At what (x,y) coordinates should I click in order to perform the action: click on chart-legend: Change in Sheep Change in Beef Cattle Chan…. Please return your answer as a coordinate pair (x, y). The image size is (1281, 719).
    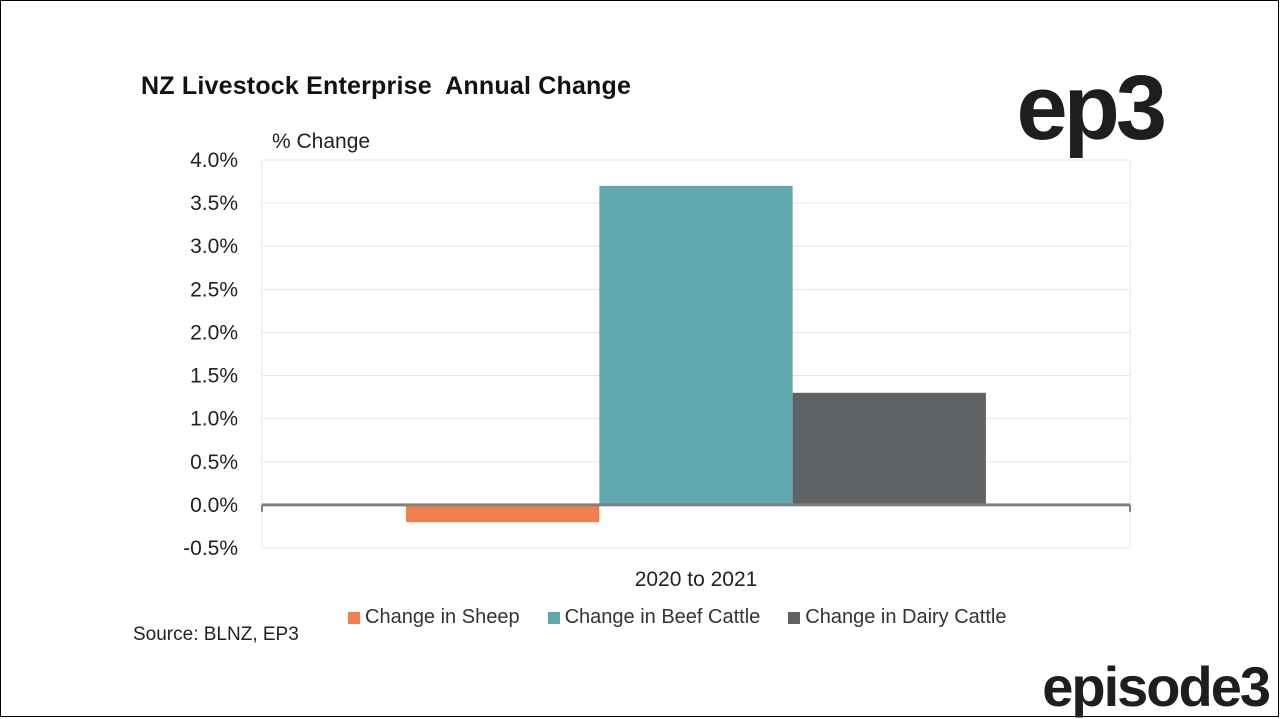
    Looking at the image, I should click on (677, 617).